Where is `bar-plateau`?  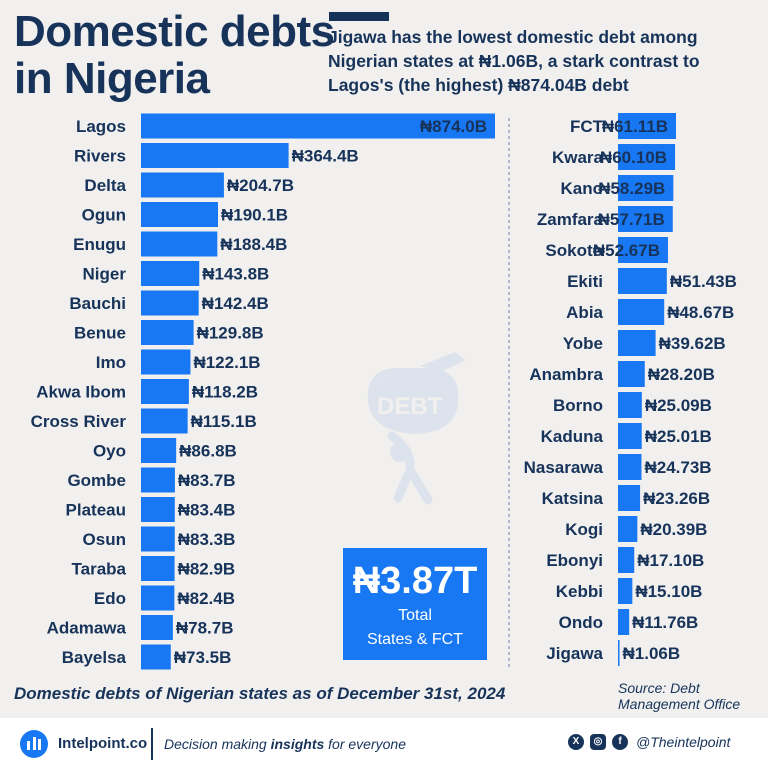 bar-plateau is located at coordinates (158, 509).